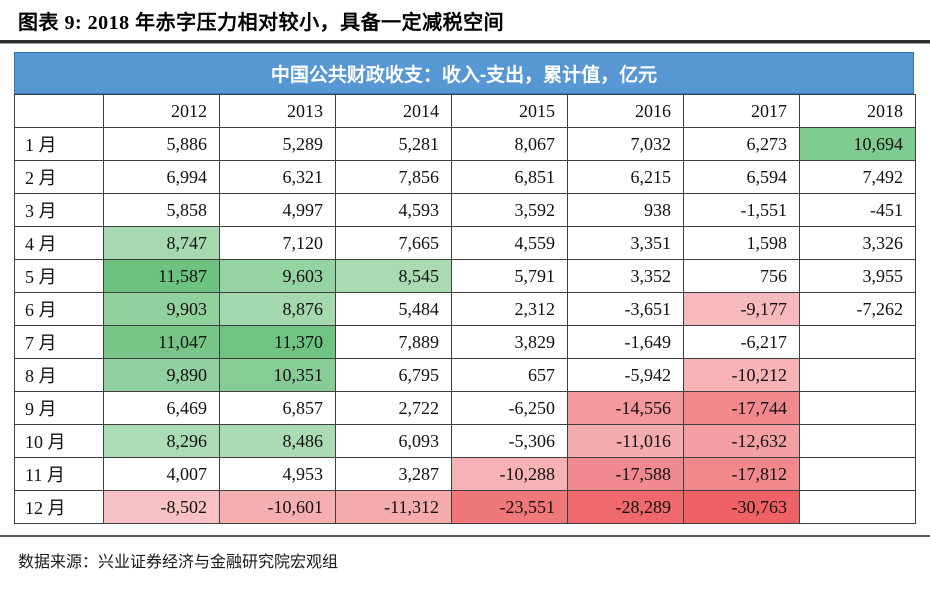 This screenshot has height=594, width=930. I want to click on data-cell: -11,312, so click(393, 507).